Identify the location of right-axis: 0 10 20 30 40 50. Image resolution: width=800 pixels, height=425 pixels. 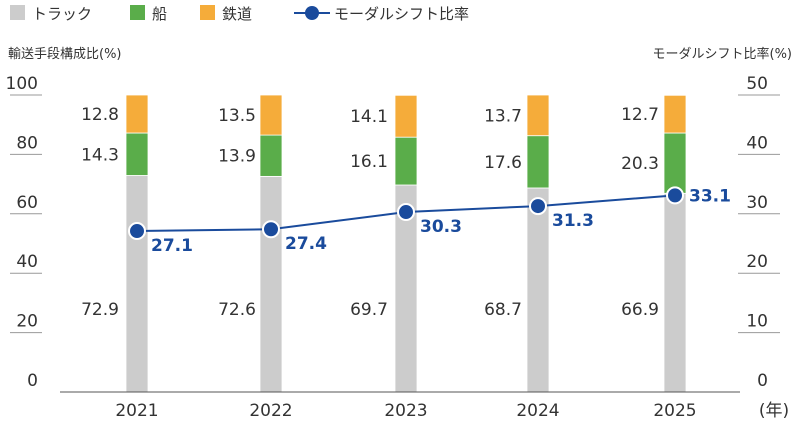
(759, 232).